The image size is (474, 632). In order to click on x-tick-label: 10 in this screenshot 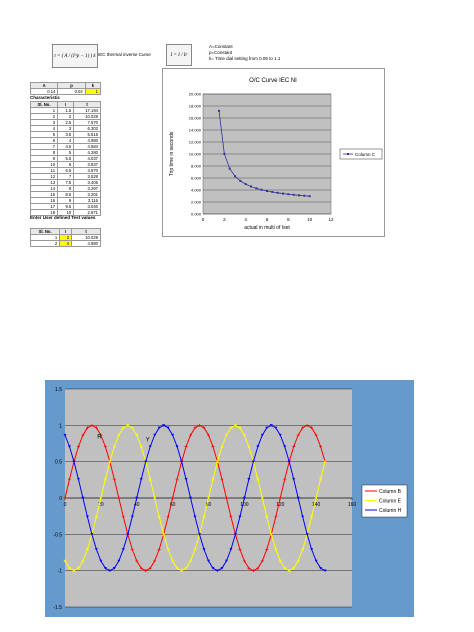, I will do `click(310, 219)`.